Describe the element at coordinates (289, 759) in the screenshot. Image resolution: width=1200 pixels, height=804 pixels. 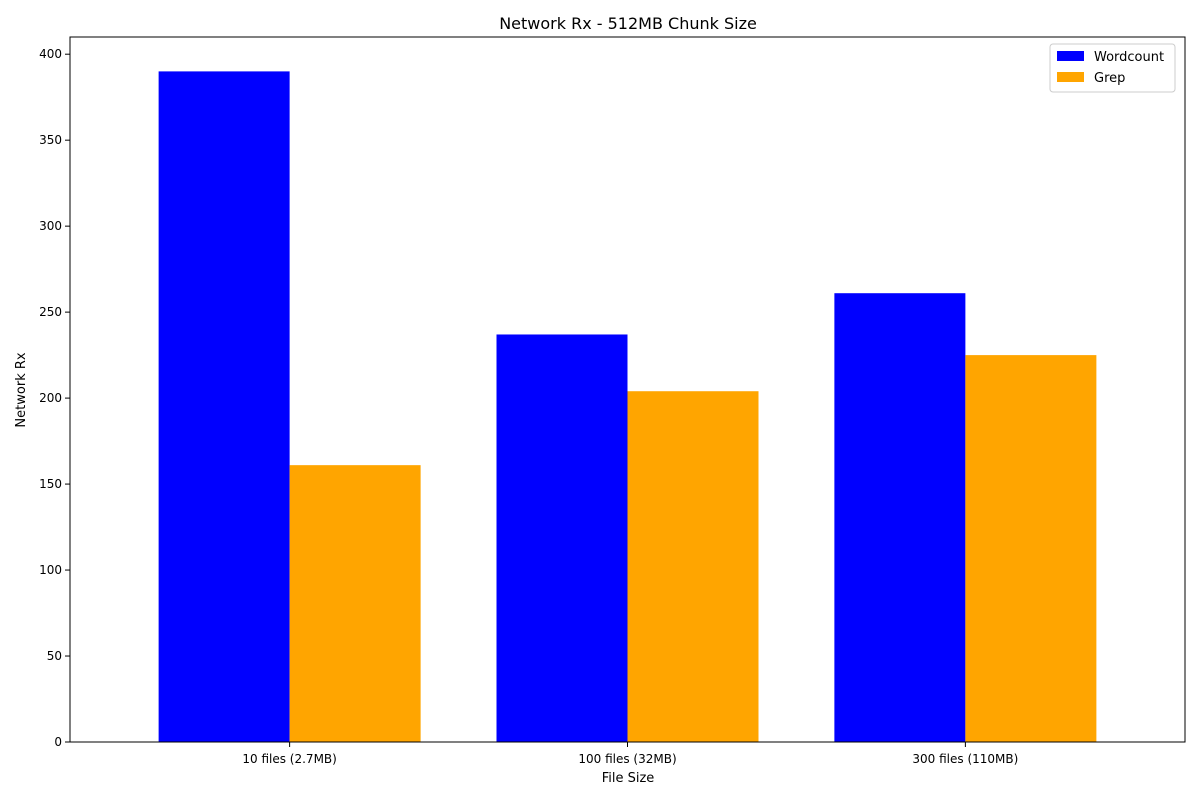
I see `x-tick-label: 10 files (2.7MB)` at that location.